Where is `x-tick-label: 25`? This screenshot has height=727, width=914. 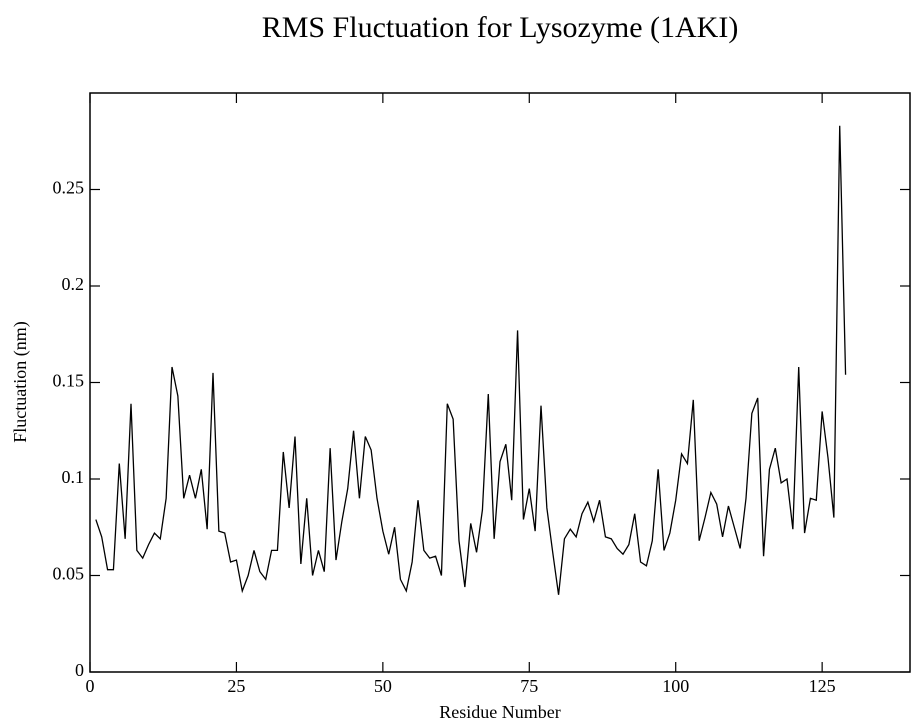 x-tick-label: 25 is located at coordinates (236, 686).